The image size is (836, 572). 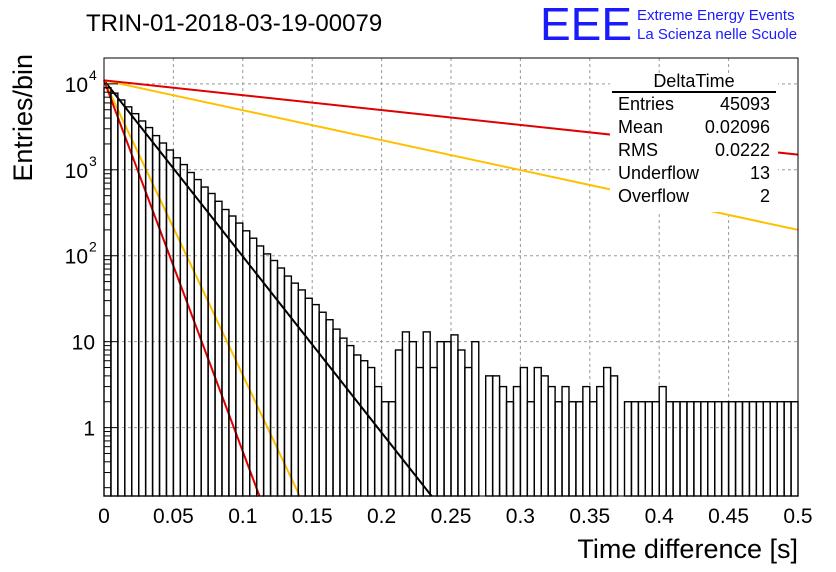 What do you see at coordinates (93, 75) in the screenshot?
I see `y-tick-exponent: 4` at bounding box center [93, 75].